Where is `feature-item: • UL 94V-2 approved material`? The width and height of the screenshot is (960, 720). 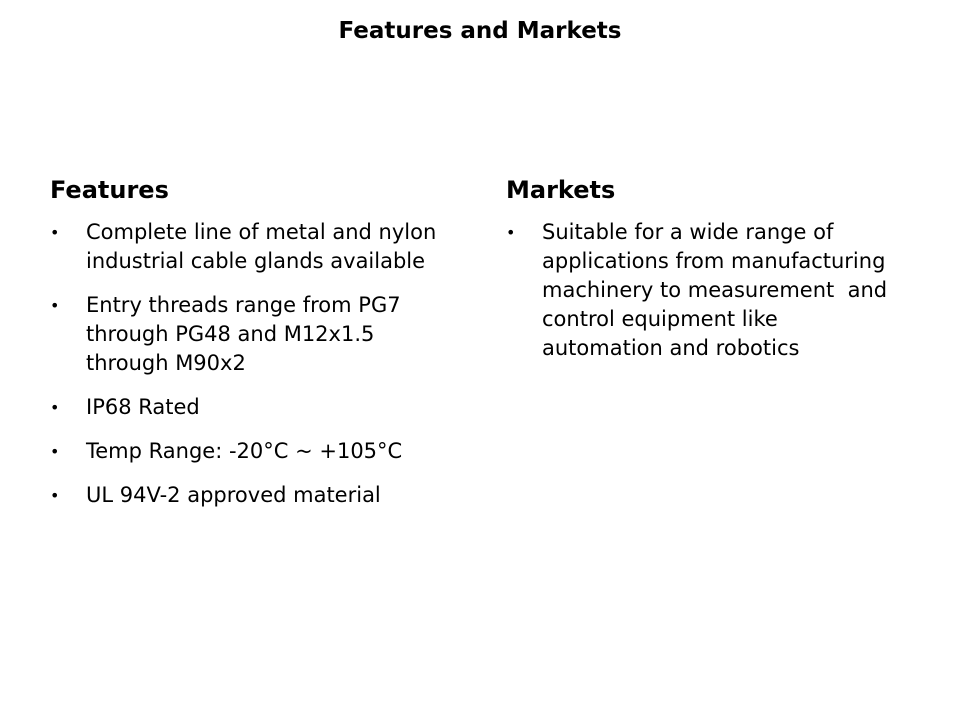 feature-item: • UL 94V-2 approved material is located at coordinates (250, 495).